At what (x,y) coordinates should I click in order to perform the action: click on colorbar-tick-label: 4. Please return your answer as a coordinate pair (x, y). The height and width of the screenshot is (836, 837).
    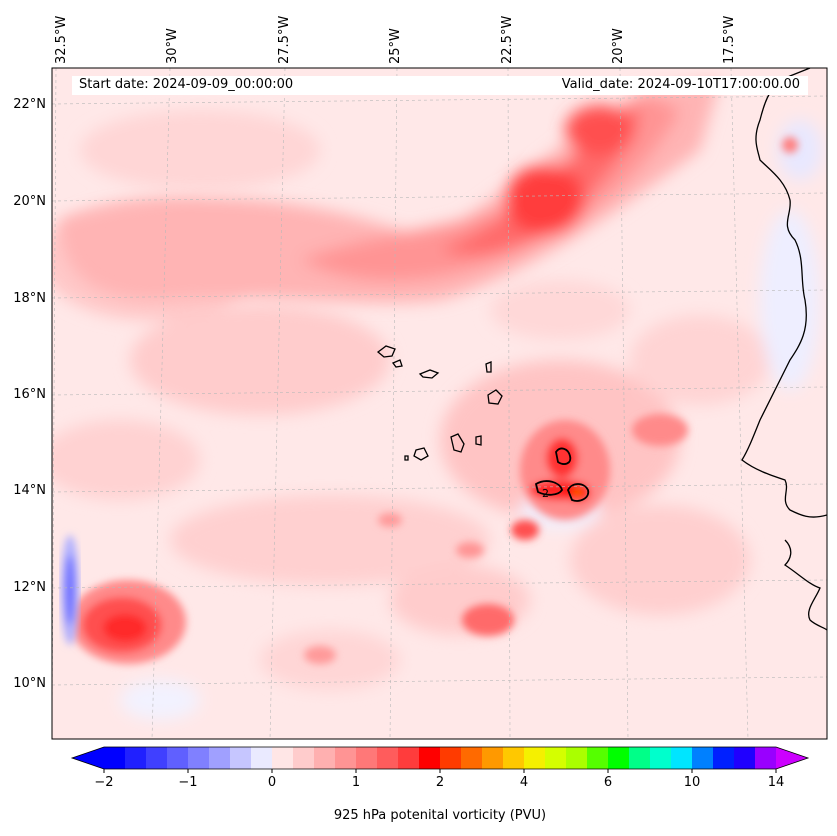
    Looking at the image, I should click on (524, 782).